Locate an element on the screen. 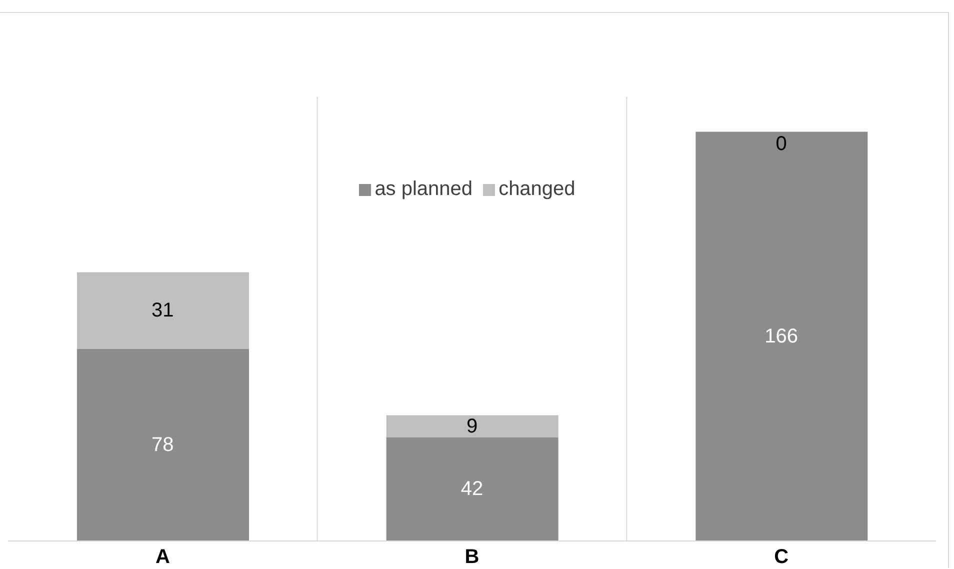 Image resolution: width=954 pixels, height=569 pixels. data-label: 31 is located at coordinates (163, 311).